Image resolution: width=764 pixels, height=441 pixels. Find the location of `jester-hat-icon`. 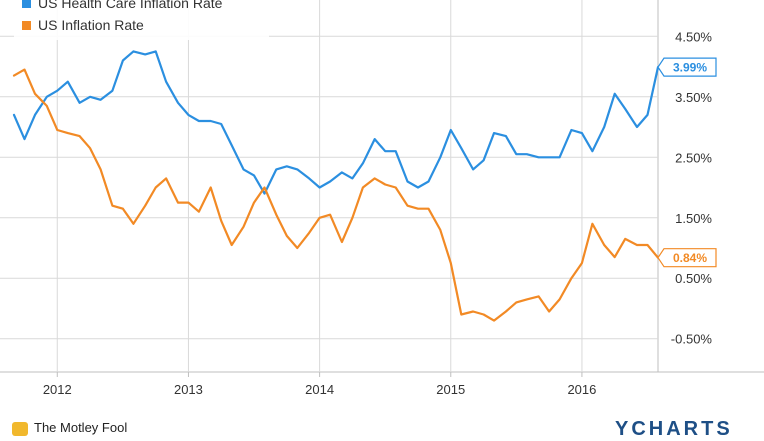

jester-hat-icon is located at coordinates (20, 428).